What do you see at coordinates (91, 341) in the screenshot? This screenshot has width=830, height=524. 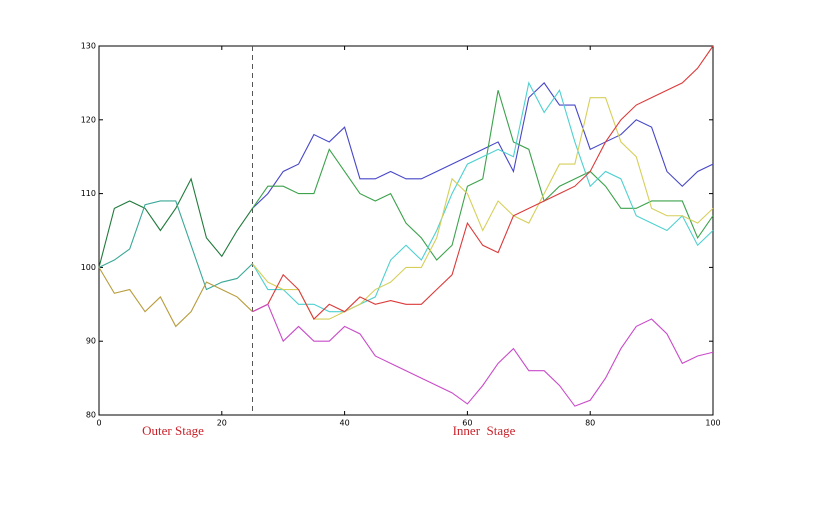 I see `y-tick-label: 90` at bounding box center [91, 341].